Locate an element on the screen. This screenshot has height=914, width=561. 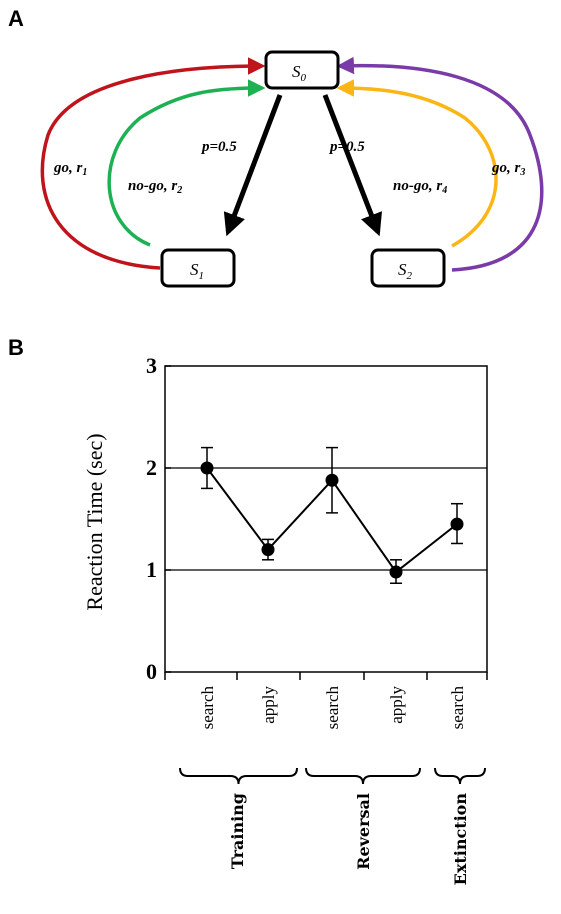
edge-s1-nogo-label: no-go, r2 is located at coordinates (155, 187).